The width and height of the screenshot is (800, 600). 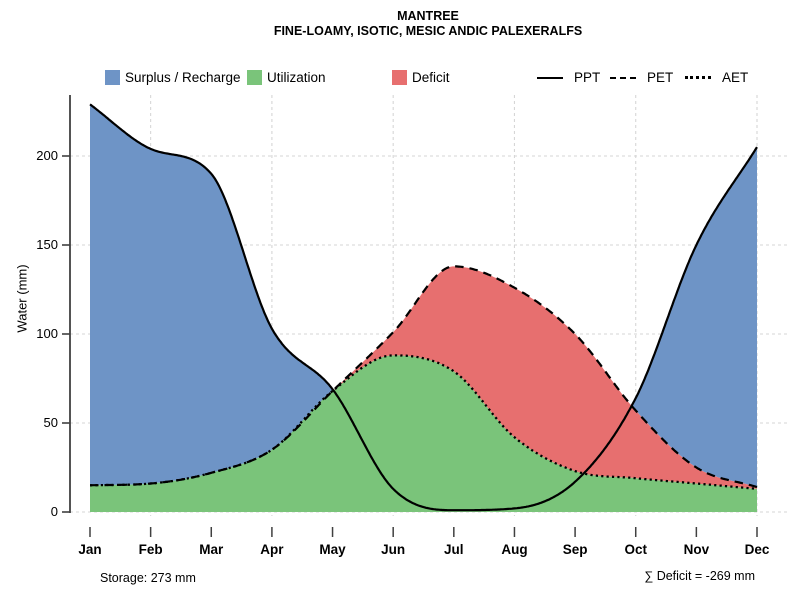 I want to click on x-tick-label: Apr, so click(x=272, y=549).